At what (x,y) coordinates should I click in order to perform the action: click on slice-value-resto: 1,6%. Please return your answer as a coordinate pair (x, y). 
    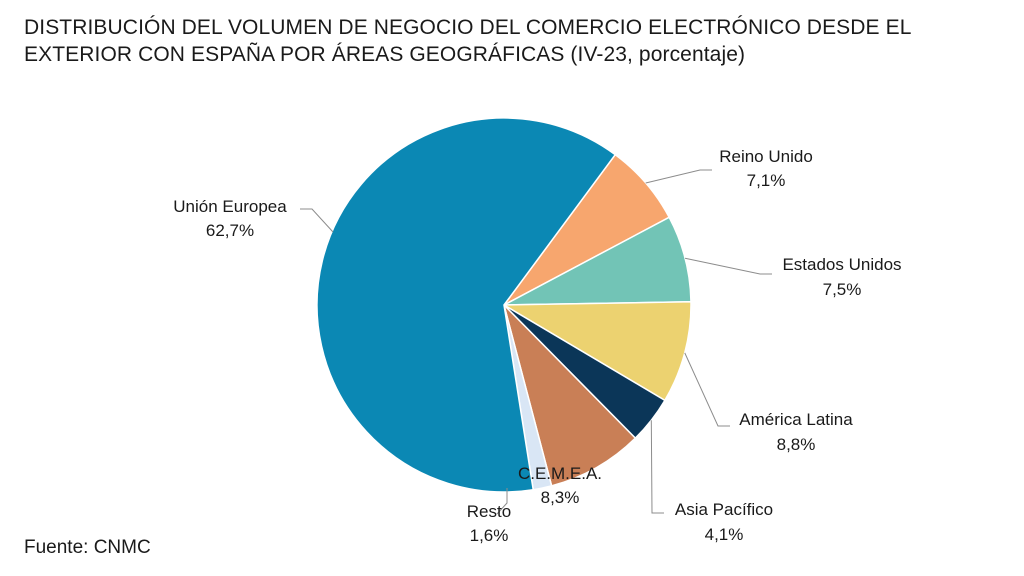
    Looking at the image, I should click on (489, 535).